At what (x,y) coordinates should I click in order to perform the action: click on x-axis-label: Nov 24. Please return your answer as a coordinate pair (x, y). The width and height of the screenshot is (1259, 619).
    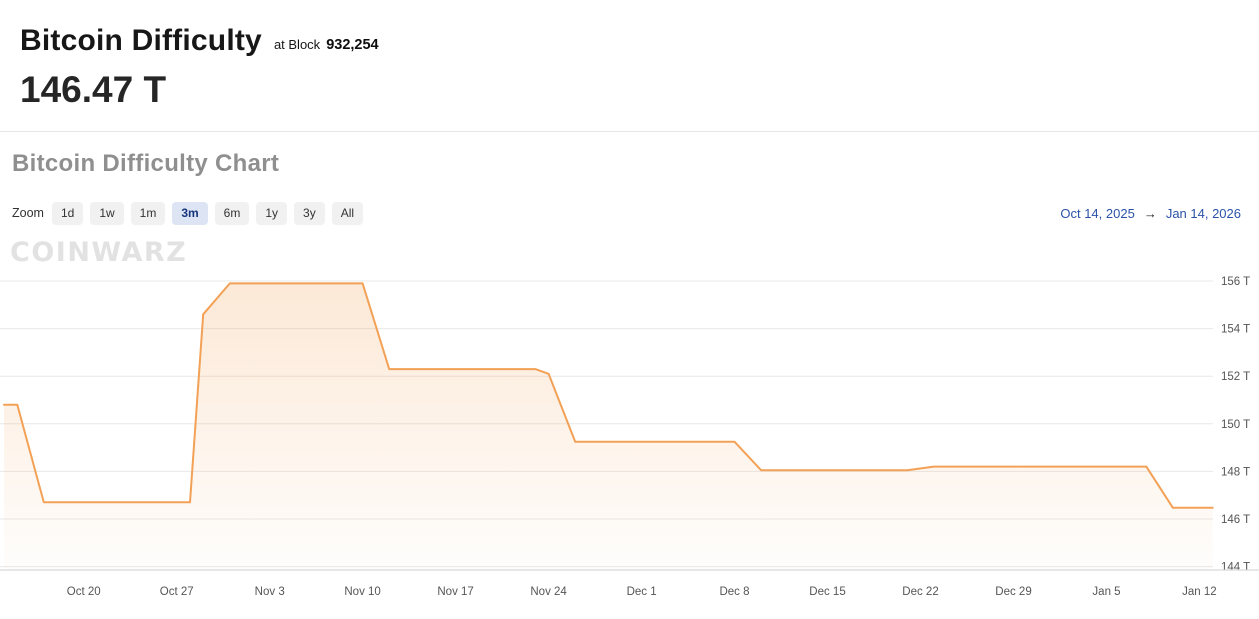
    Looking at the image, I should click on (548, 592).